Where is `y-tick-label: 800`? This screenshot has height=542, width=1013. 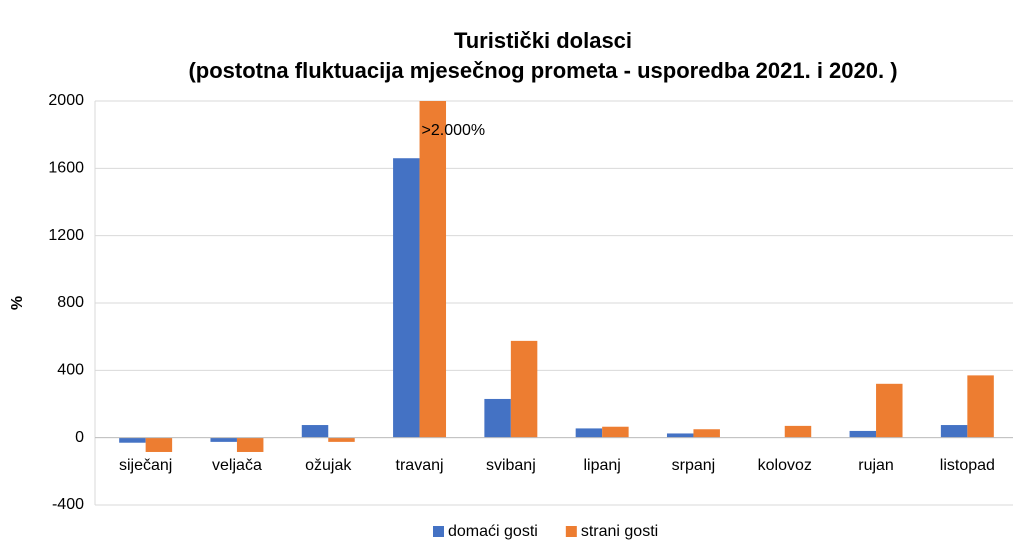
y-tick-label: 800 is located at coordinates (70, 302).